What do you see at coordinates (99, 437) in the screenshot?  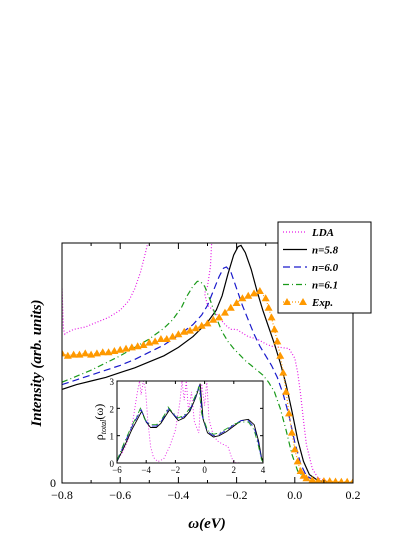 I see `inset-y-label-symbol: ρ` at bounding box center [99, 437].